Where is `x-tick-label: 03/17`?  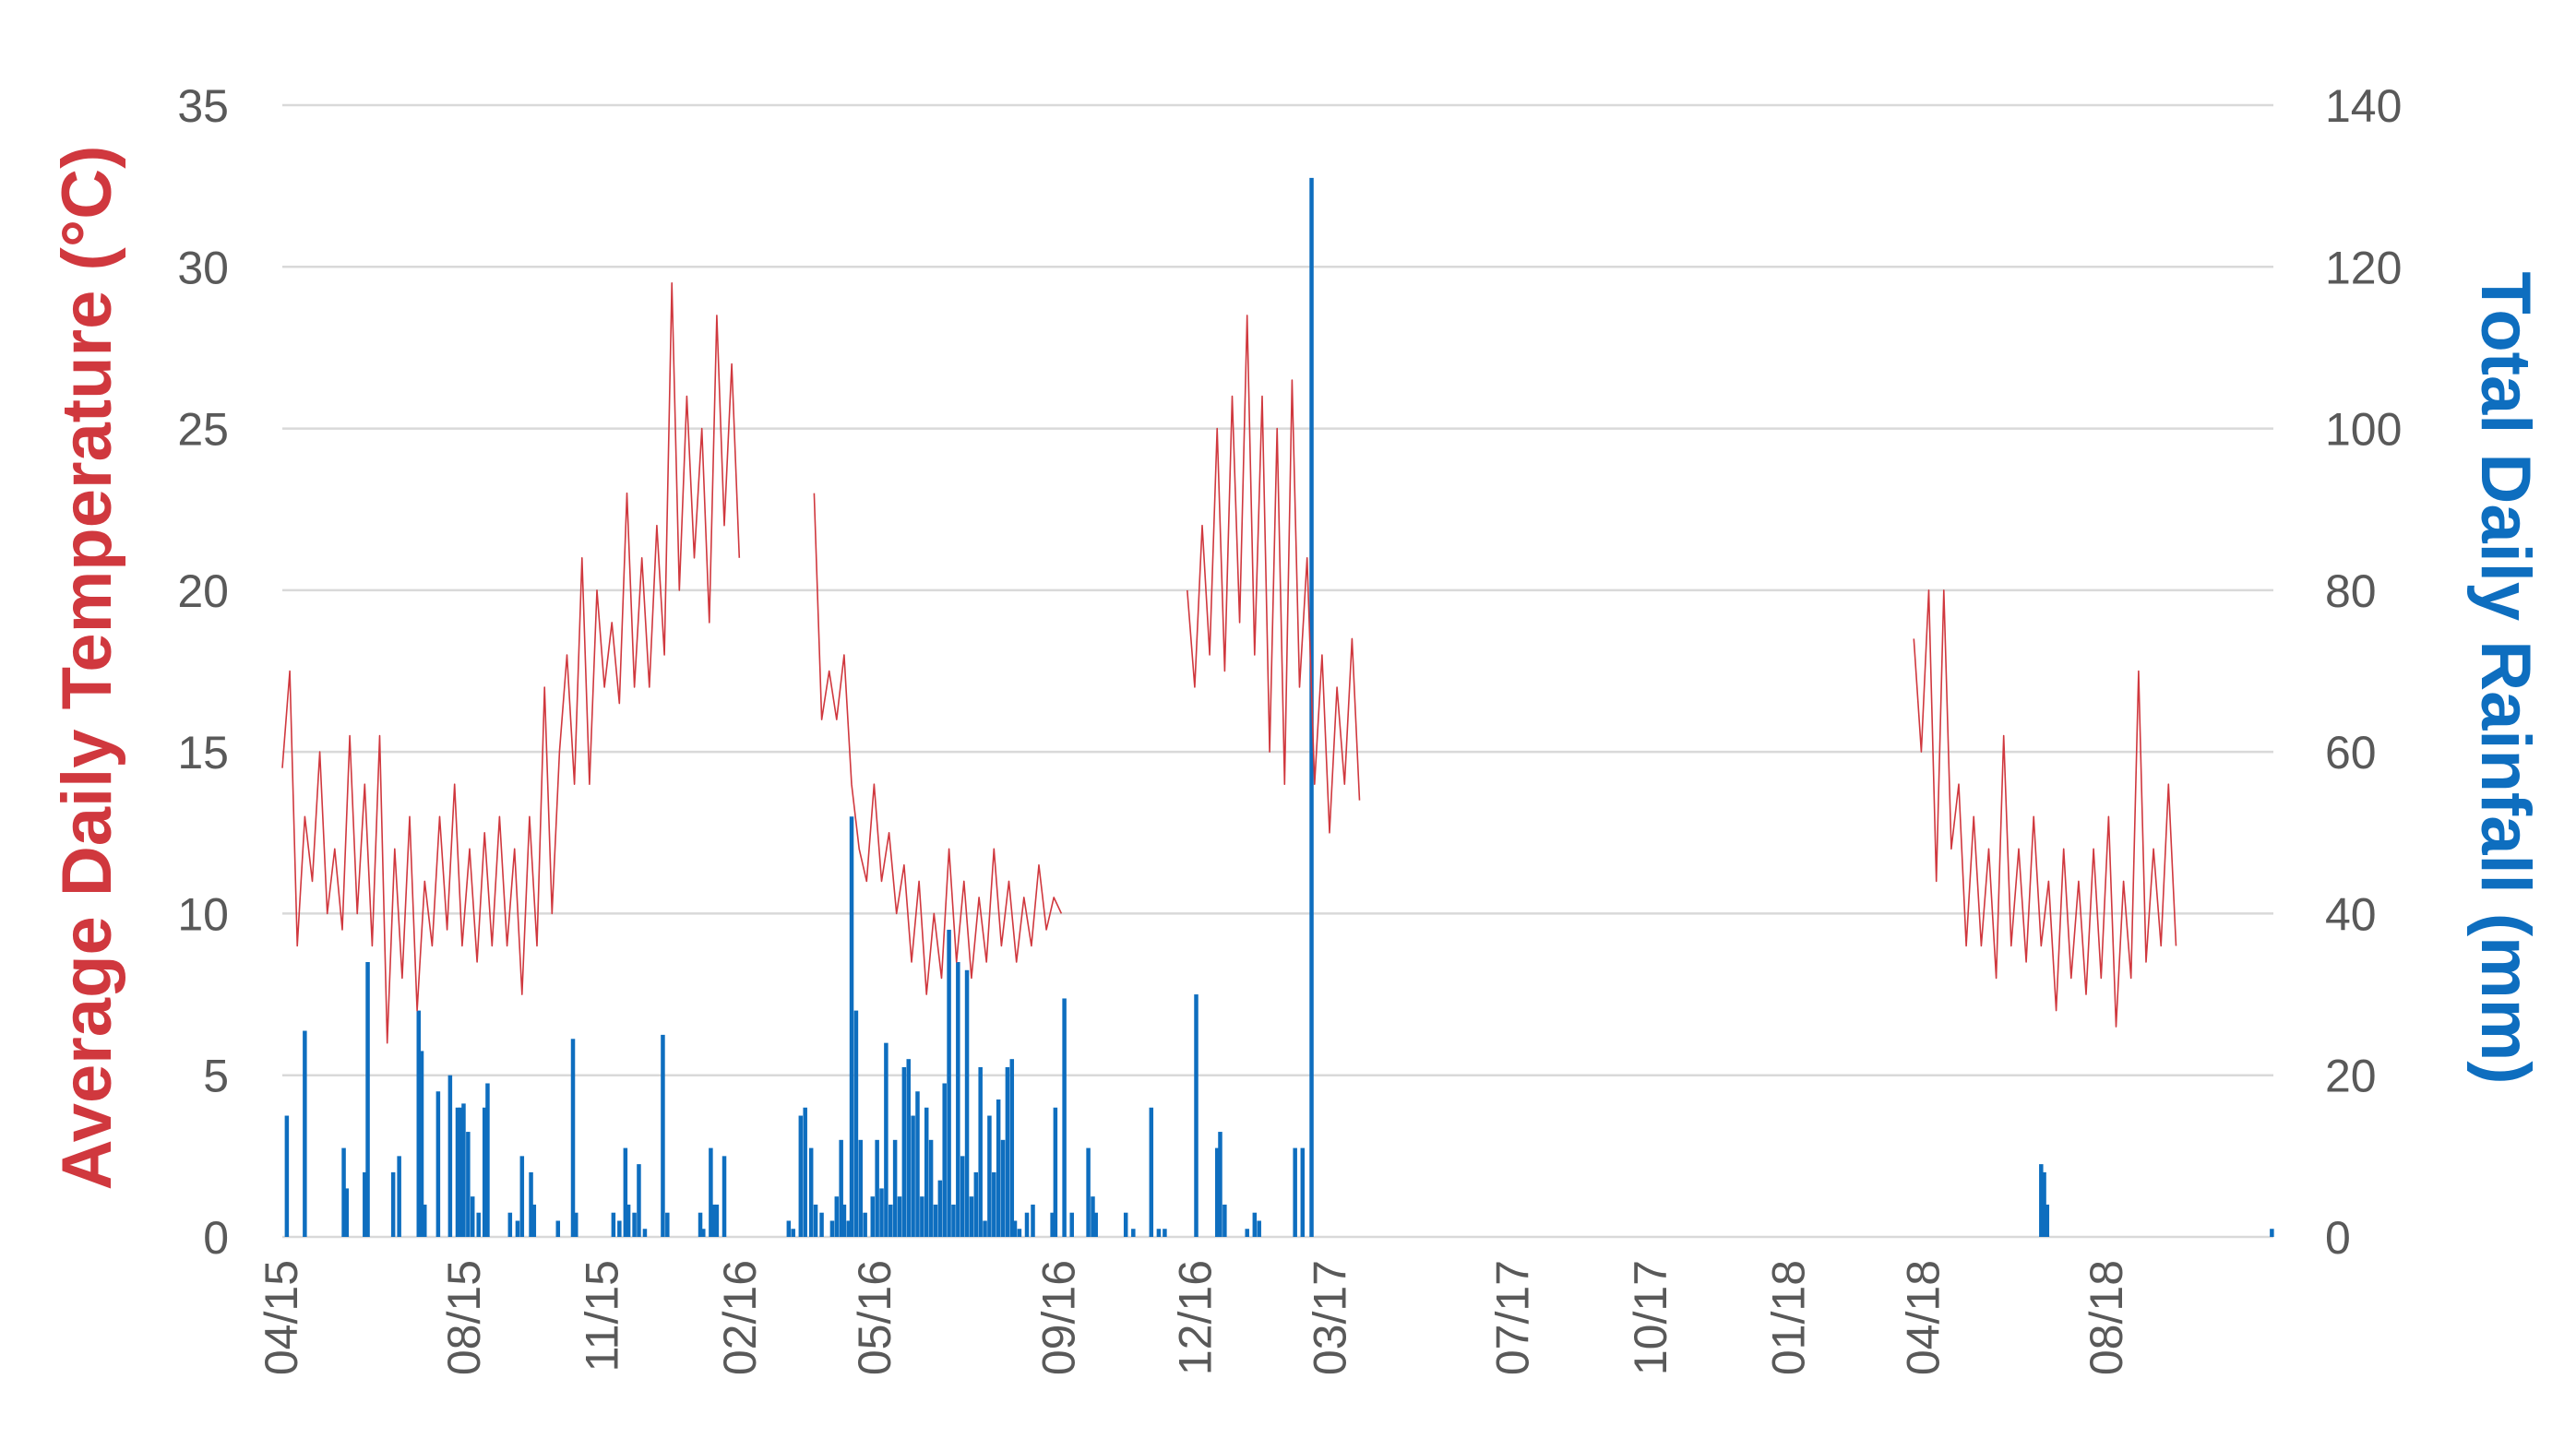 x-tick-label: 03/17 is located at coordinates (1331, 1317).